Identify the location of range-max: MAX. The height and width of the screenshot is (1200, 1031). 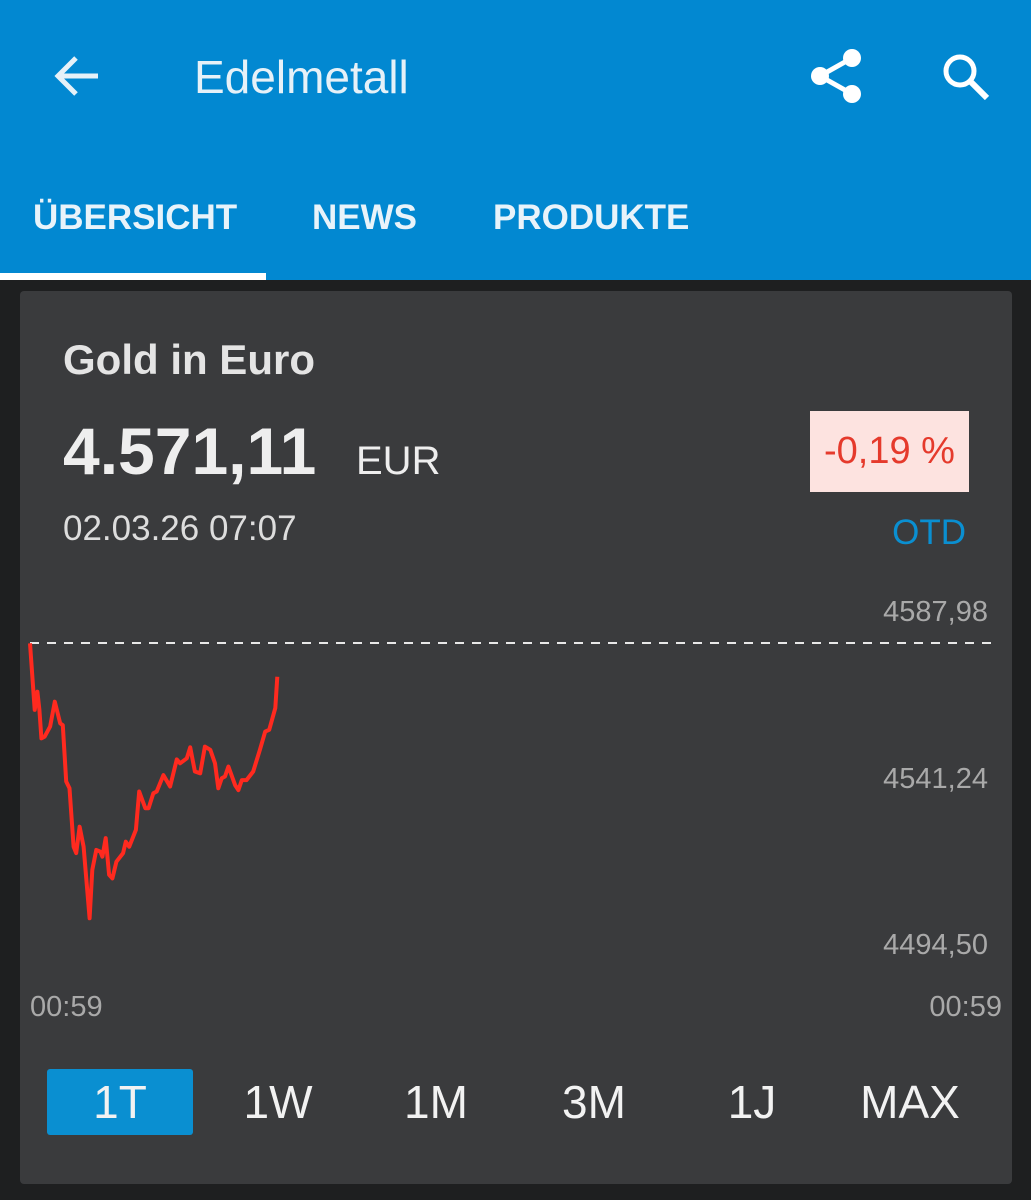
(910, 1102).